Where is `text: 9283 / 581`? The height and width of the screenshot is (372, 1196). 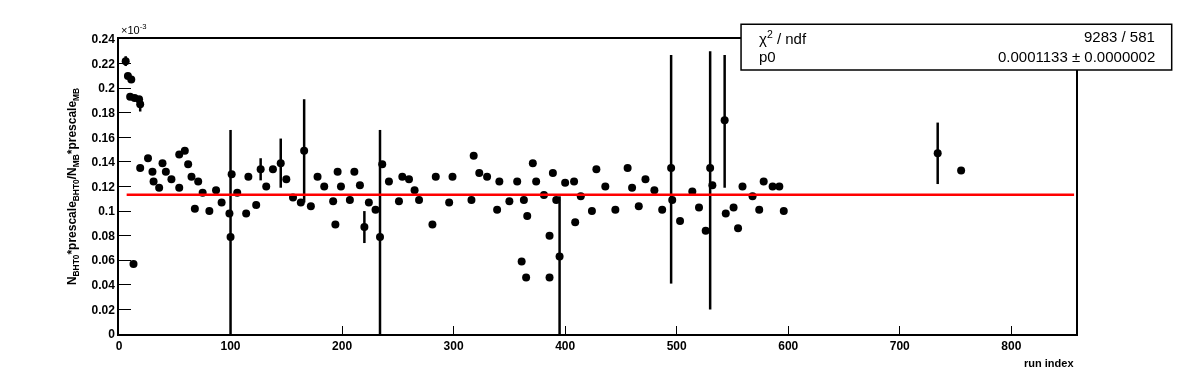 text: 9283 / 581 is located at coordinates (1119, 36).